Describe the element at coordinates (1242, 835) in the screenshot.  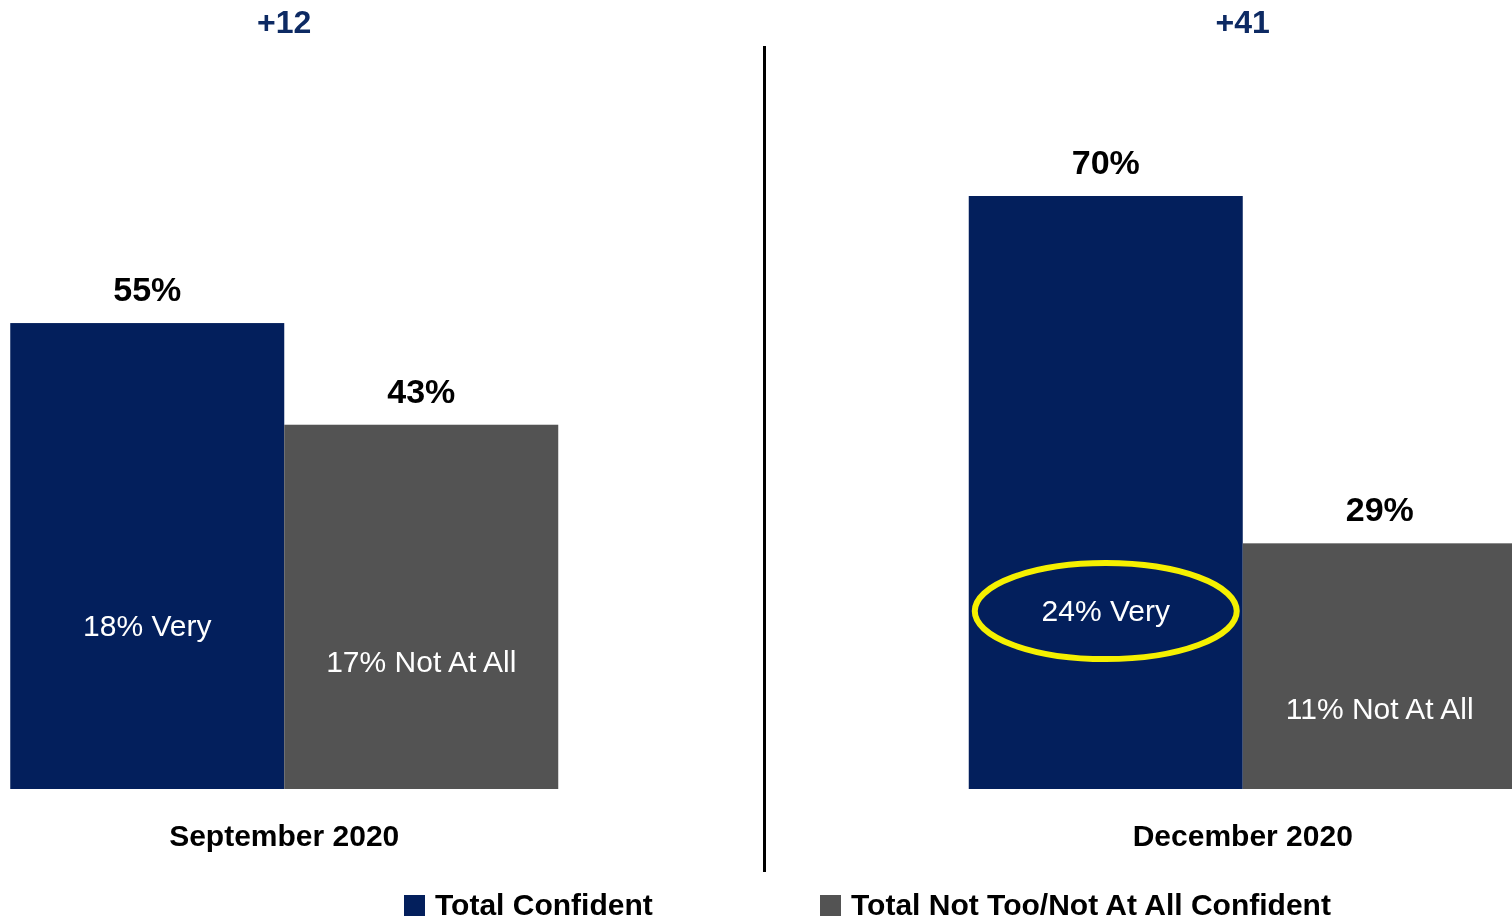
I see `x-tick-label: December 2020` at that location.